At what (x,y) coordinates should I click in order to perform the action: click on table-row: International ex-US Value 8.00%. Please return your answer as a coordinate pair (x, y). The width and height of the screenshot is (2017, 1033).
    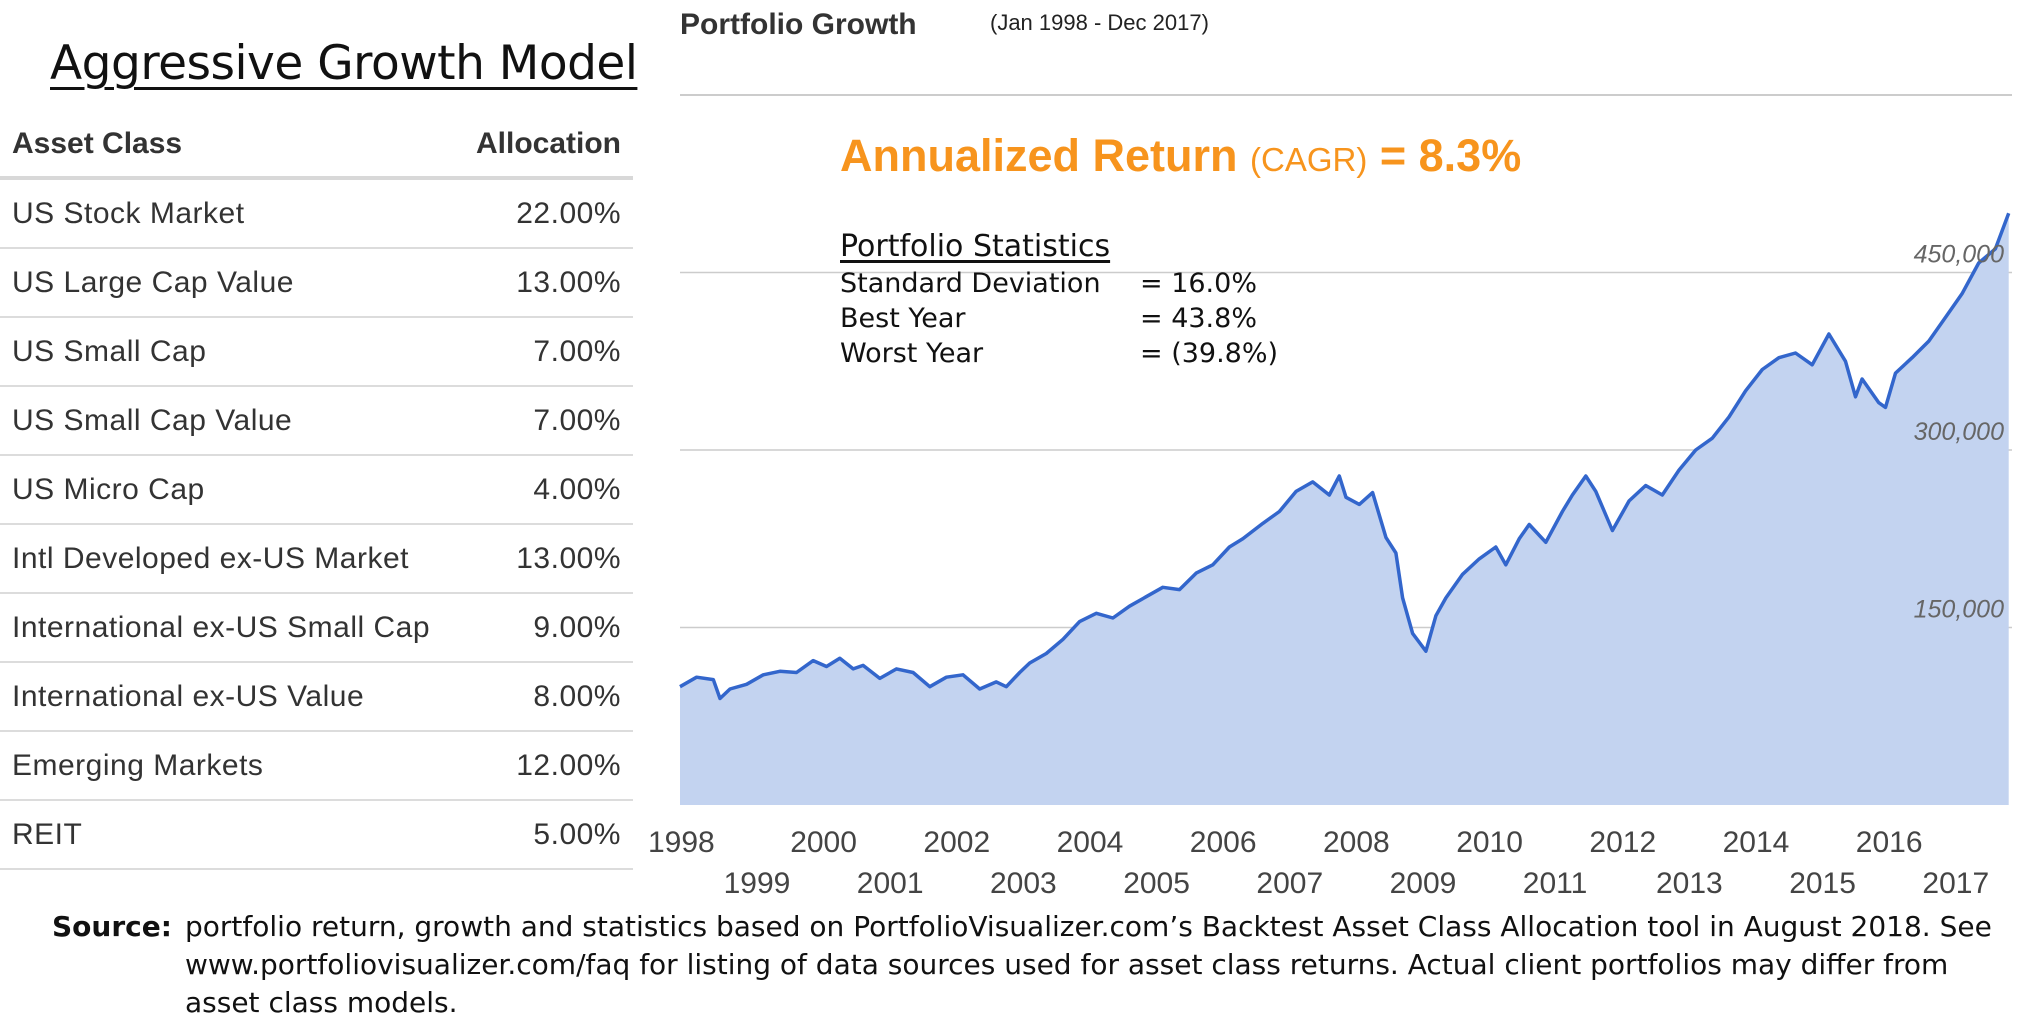
    Looking at the image, I should click on (316, 697).